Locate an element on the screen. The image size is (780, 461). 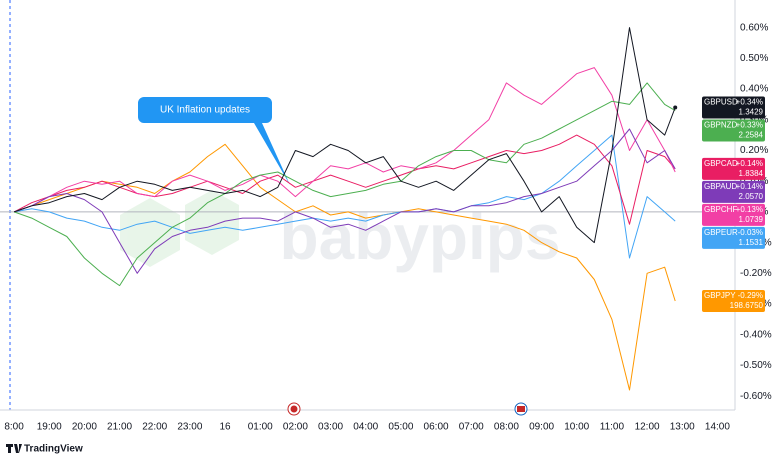
x-tick-label: 21:00 is located at coordinates (119, 427).